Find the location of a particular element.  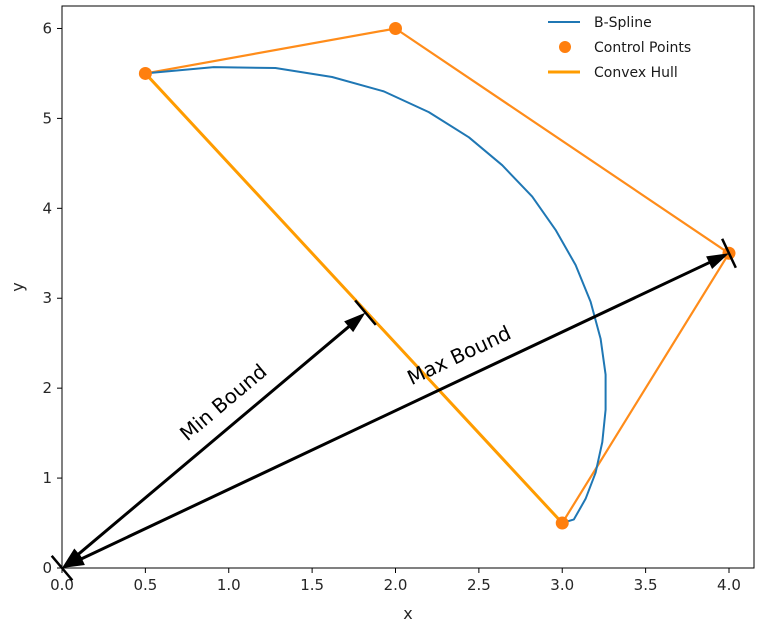

x-tick-label: 0.5 is located at coordinates (145, 585).